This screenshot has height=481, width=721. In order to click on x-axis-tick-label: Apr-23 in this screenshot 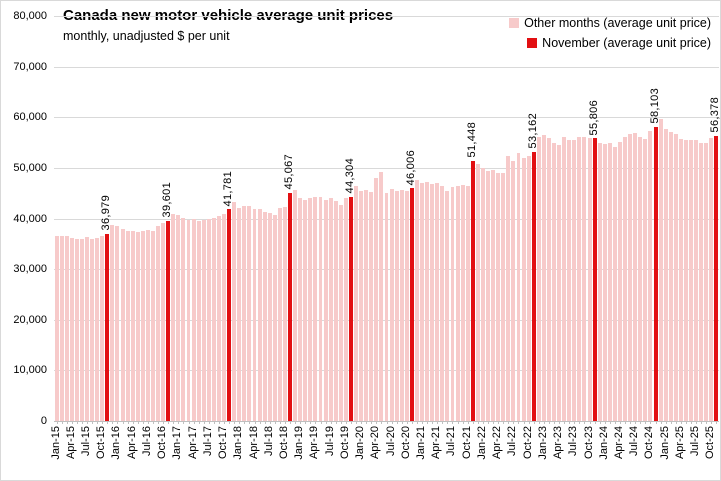, I will do `click(558, 443)`.